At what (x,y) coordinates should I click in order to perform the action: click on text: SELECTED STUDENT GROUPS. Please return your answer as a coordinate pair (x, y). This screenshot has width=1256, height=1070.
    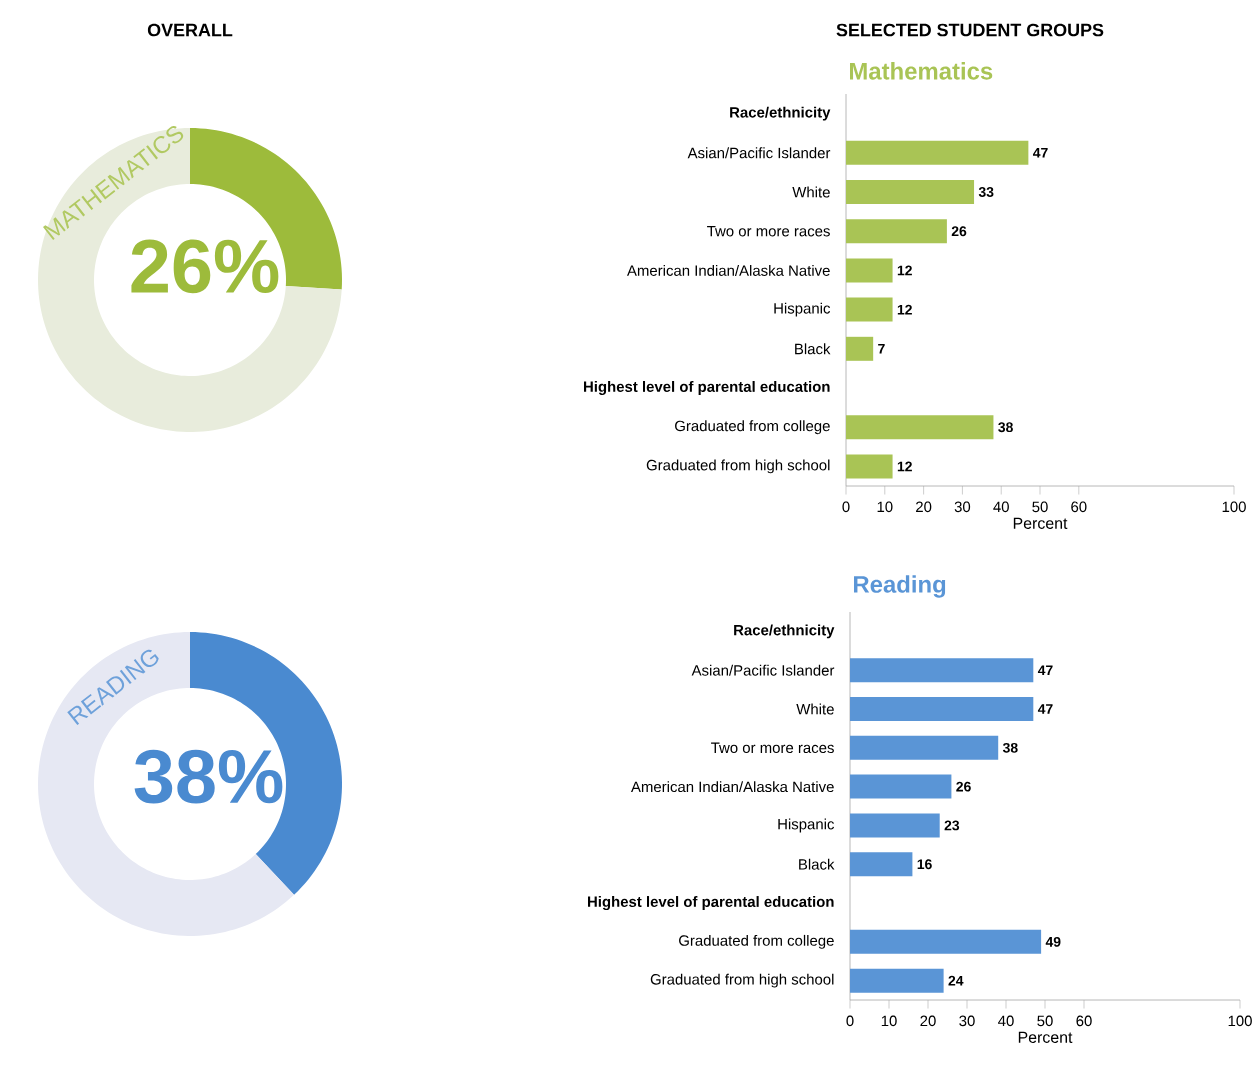
    Looking at the image, I should click on (970, 30).